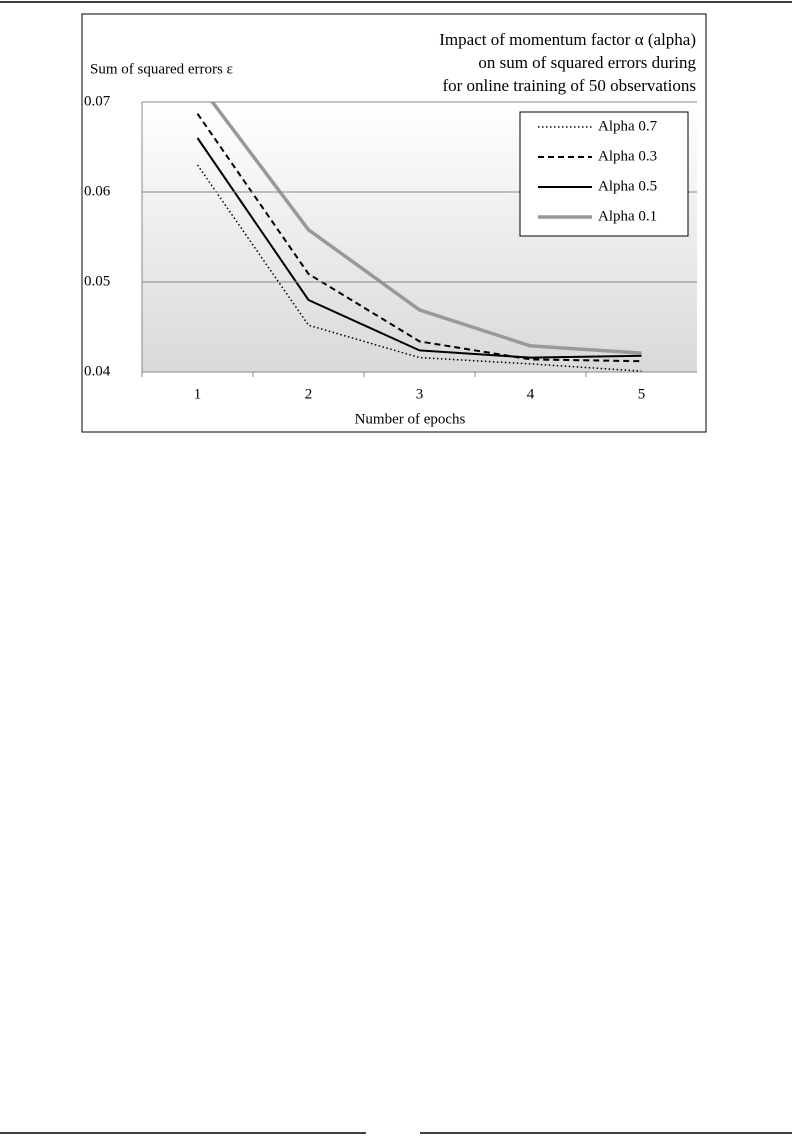 The width and height of the screenshot is (792, 1142). What do you see at coordinates (97, 281) in the screenshot?
I see `y-tick-label: 0.05` at bounding box center [97, 281].